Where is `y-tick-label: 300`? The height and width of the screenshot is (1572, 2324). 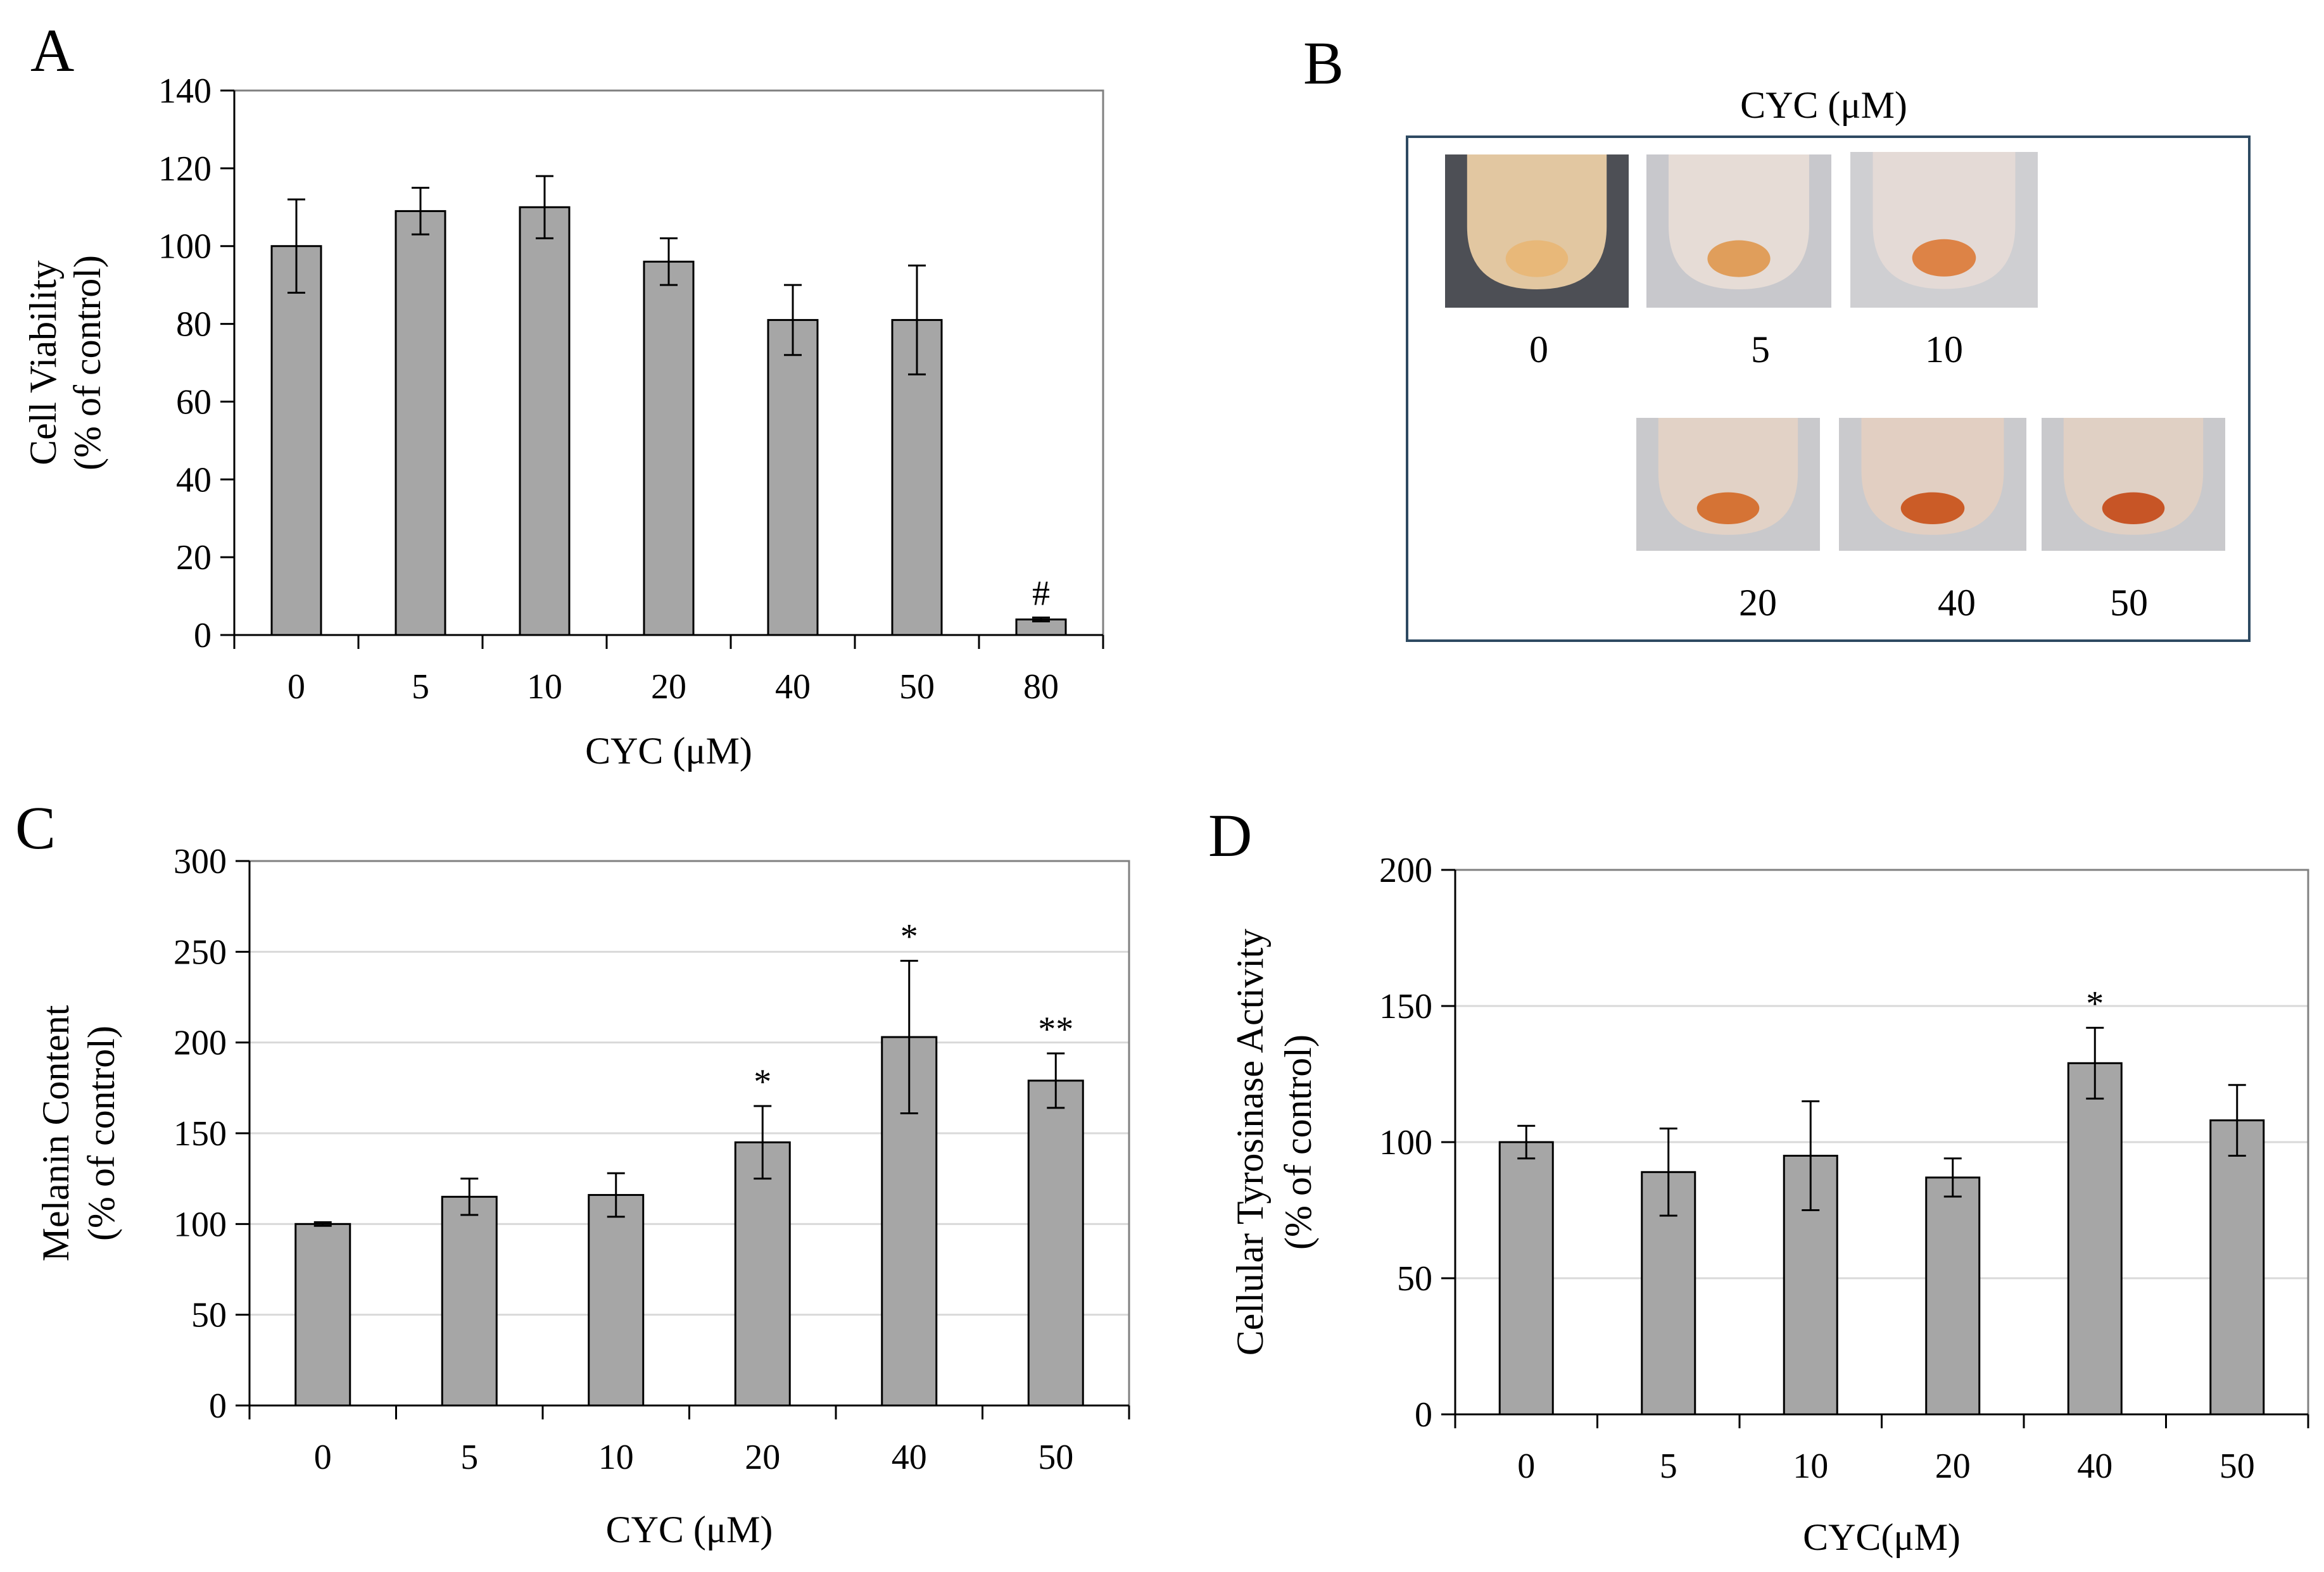 y-tick-label: 300 is located at coordinates (200, 861).